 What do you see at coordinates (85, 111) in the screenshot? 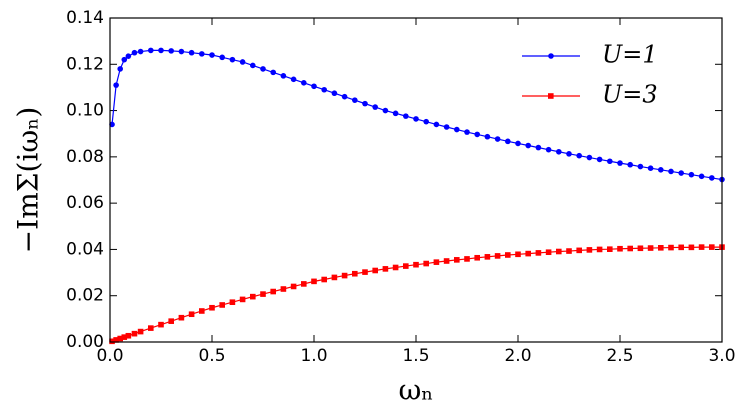
I see `y-tick-label: 0.10` at bounding box center [85, 111].